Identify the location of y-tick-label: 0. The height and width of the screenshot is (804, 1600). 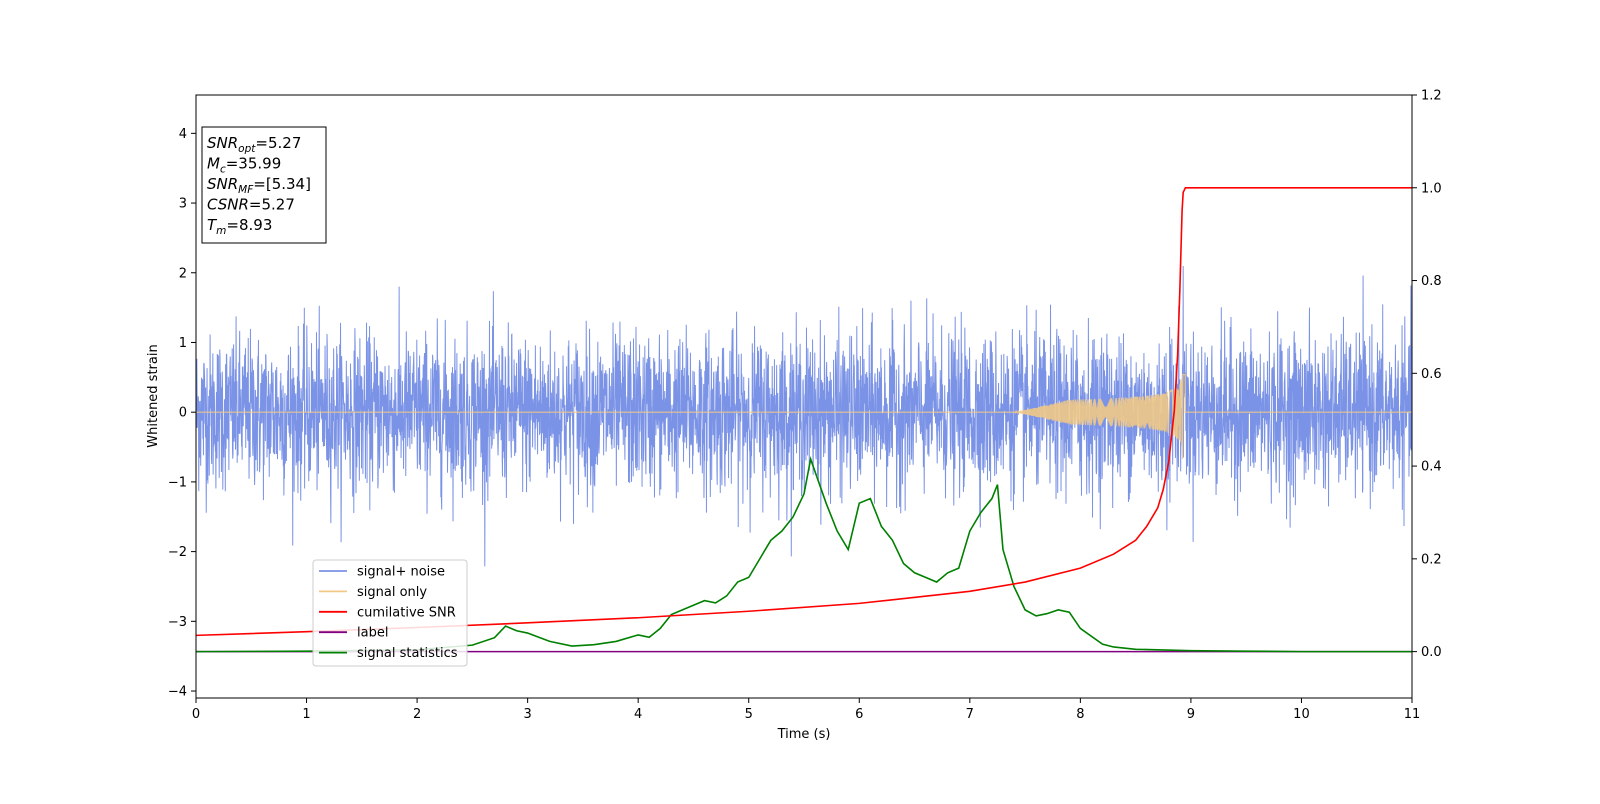
(183, 413).